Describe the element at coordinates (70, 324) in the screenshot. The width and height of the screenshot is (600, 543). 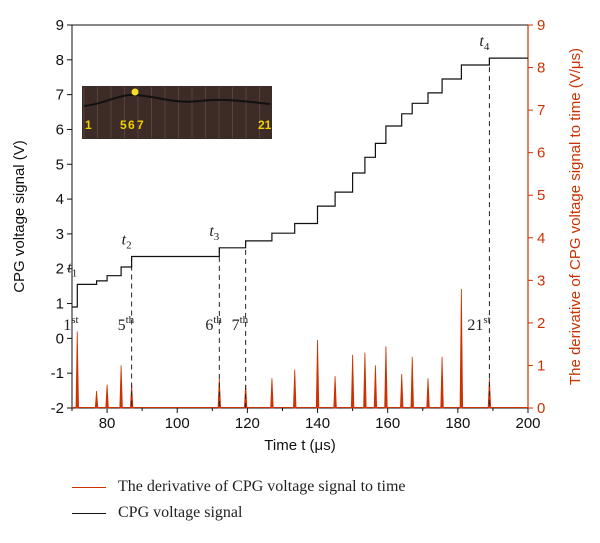
I see `step-label: 1st` at that location.